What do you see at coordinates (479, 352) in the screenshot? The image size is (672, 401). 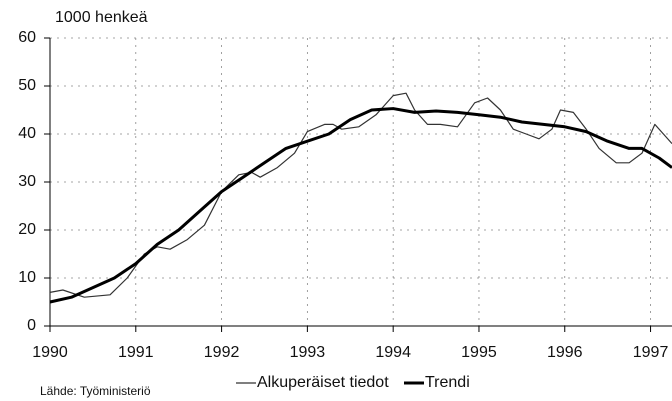 I see `x-tick-label: 1995` at bounding box center [479, 352].